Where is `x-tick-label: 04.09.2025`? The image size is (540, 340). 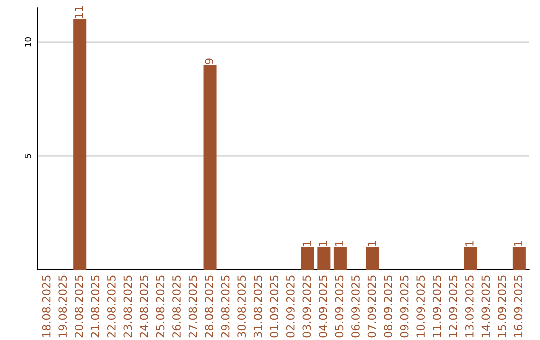
x-tick-label: 04.09.2025 is located at coordinates (323, 307).